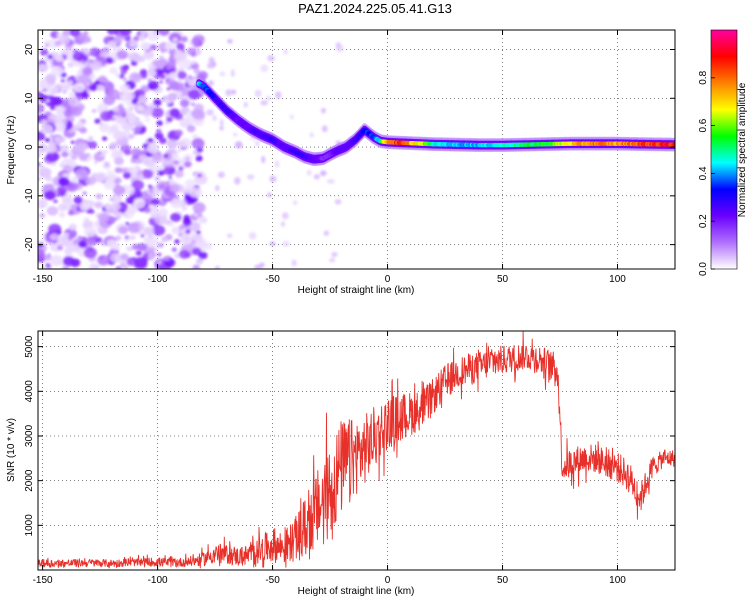  Describe the element at coordinates (158, 279) in the screenshot. I see `spectrogram-x-tick-label: -100` at that location.